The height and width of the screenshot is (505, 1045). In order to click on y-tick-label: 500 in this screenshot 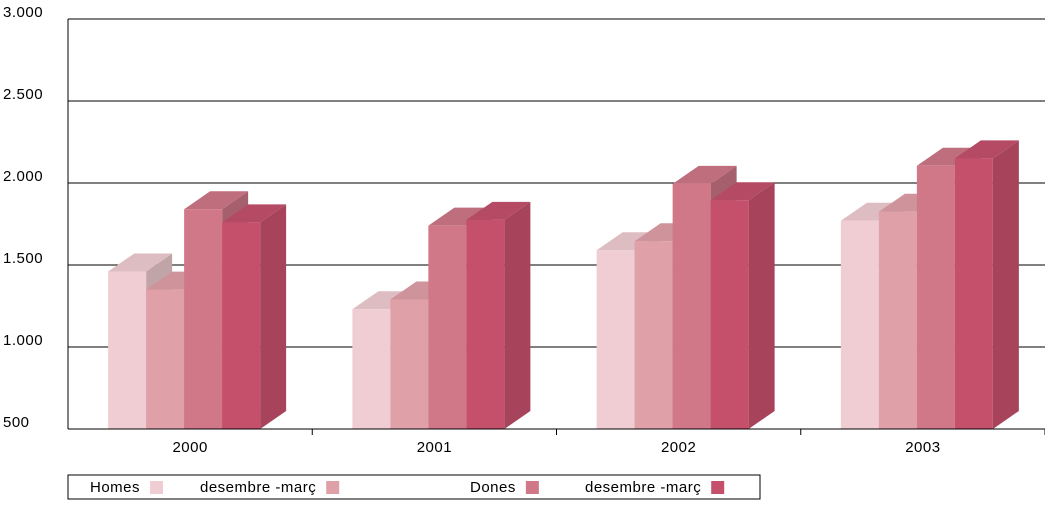, I will do `click(16, 422)`.